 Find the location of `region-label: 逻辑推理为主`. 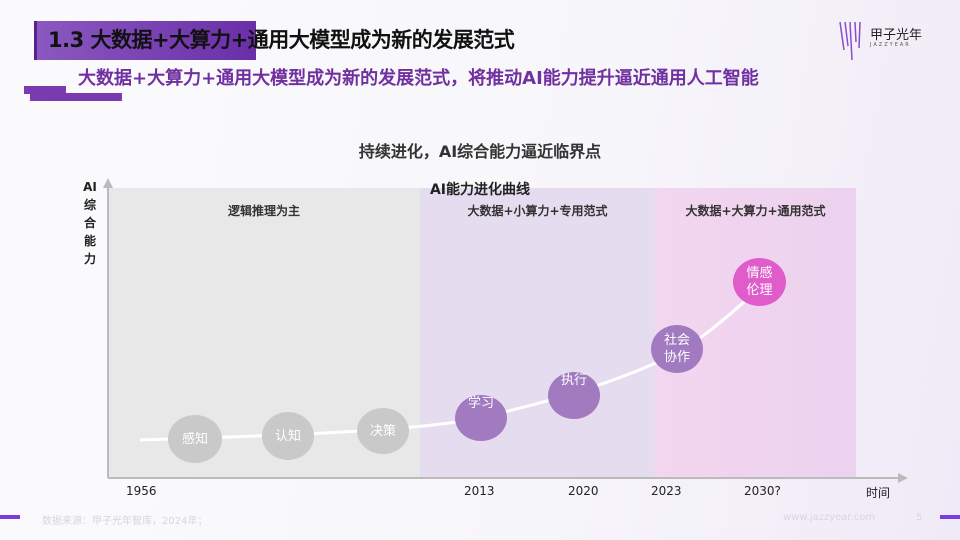

region-label: 逻辑推理为主 is located at coordinates (263, 211).